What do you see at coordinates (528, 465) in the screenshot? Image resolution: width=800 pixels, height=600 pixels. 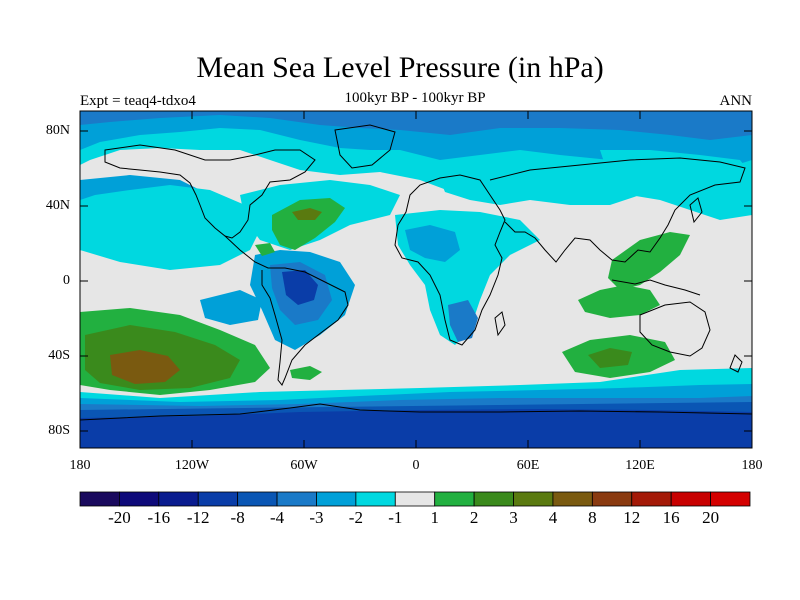 I see `lon-tick-60e: 60E` at bounding box center [528, 465].